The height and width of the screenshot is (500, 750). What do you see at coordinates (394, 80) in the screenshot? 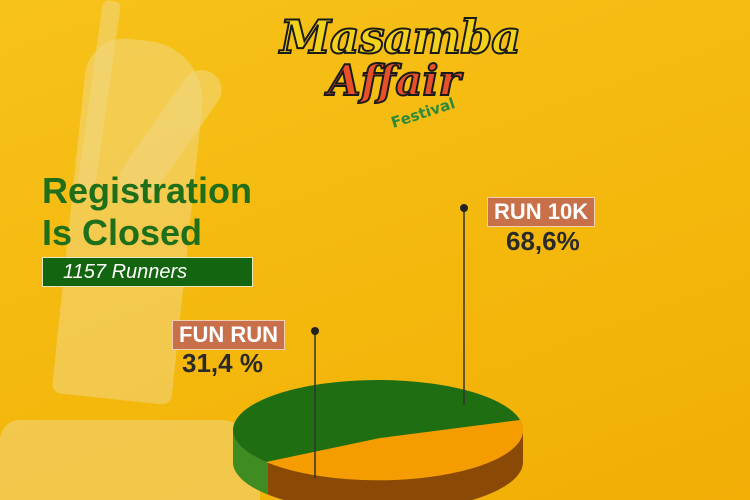
I see `logo-text-affair: Affair` at bounding box center [394, 80].